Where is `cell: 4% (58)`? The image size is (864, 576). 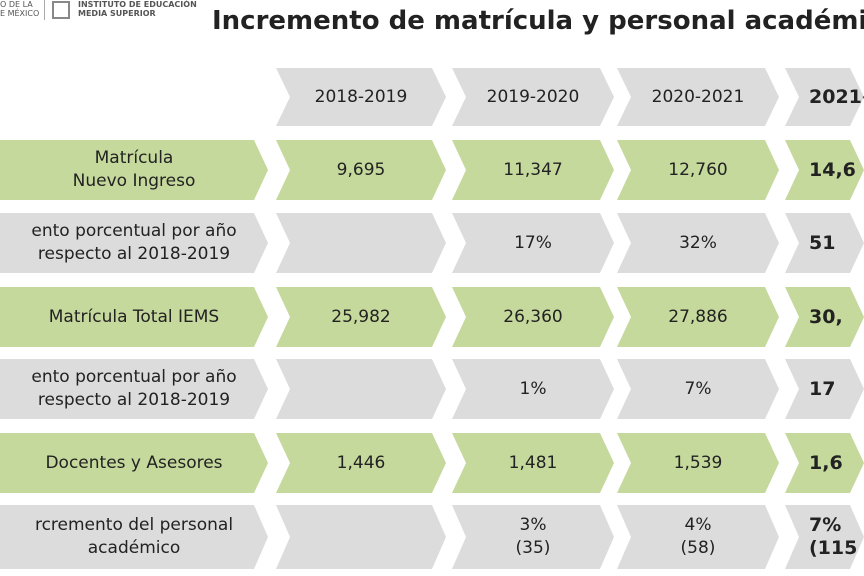 cell: 4% (58) is located at coordinates (698, 537).